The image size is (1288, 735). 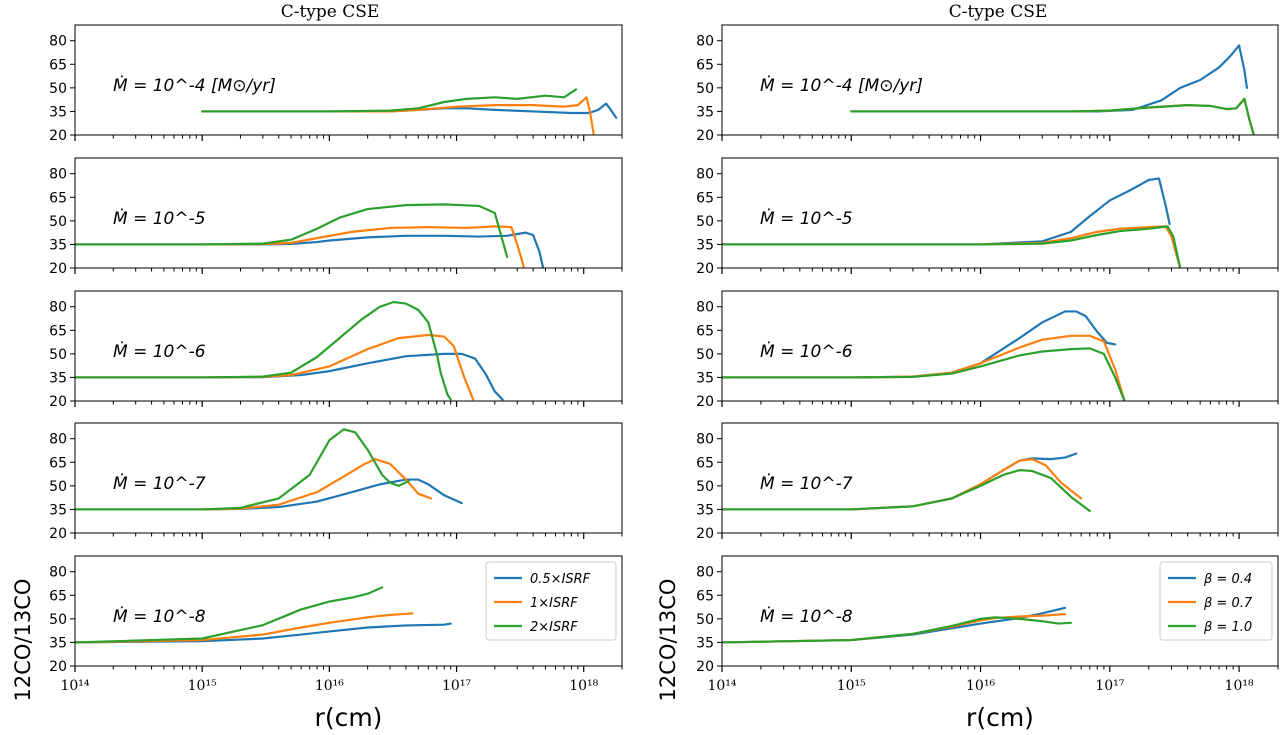 What do you see at coordinates (1227, 579) in the screenshot?
I see `legend-label: β = 0.4` at bounding box center [1227, 579].